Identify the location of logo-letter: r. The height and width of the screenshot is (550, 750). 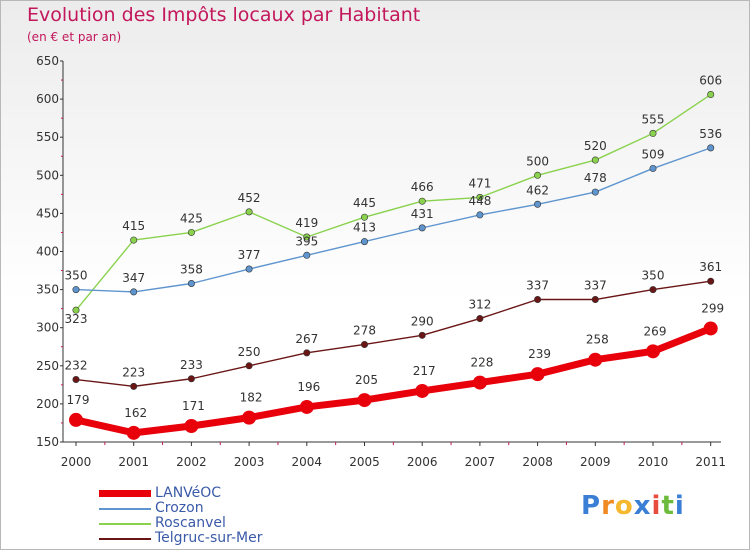
(608, 506).